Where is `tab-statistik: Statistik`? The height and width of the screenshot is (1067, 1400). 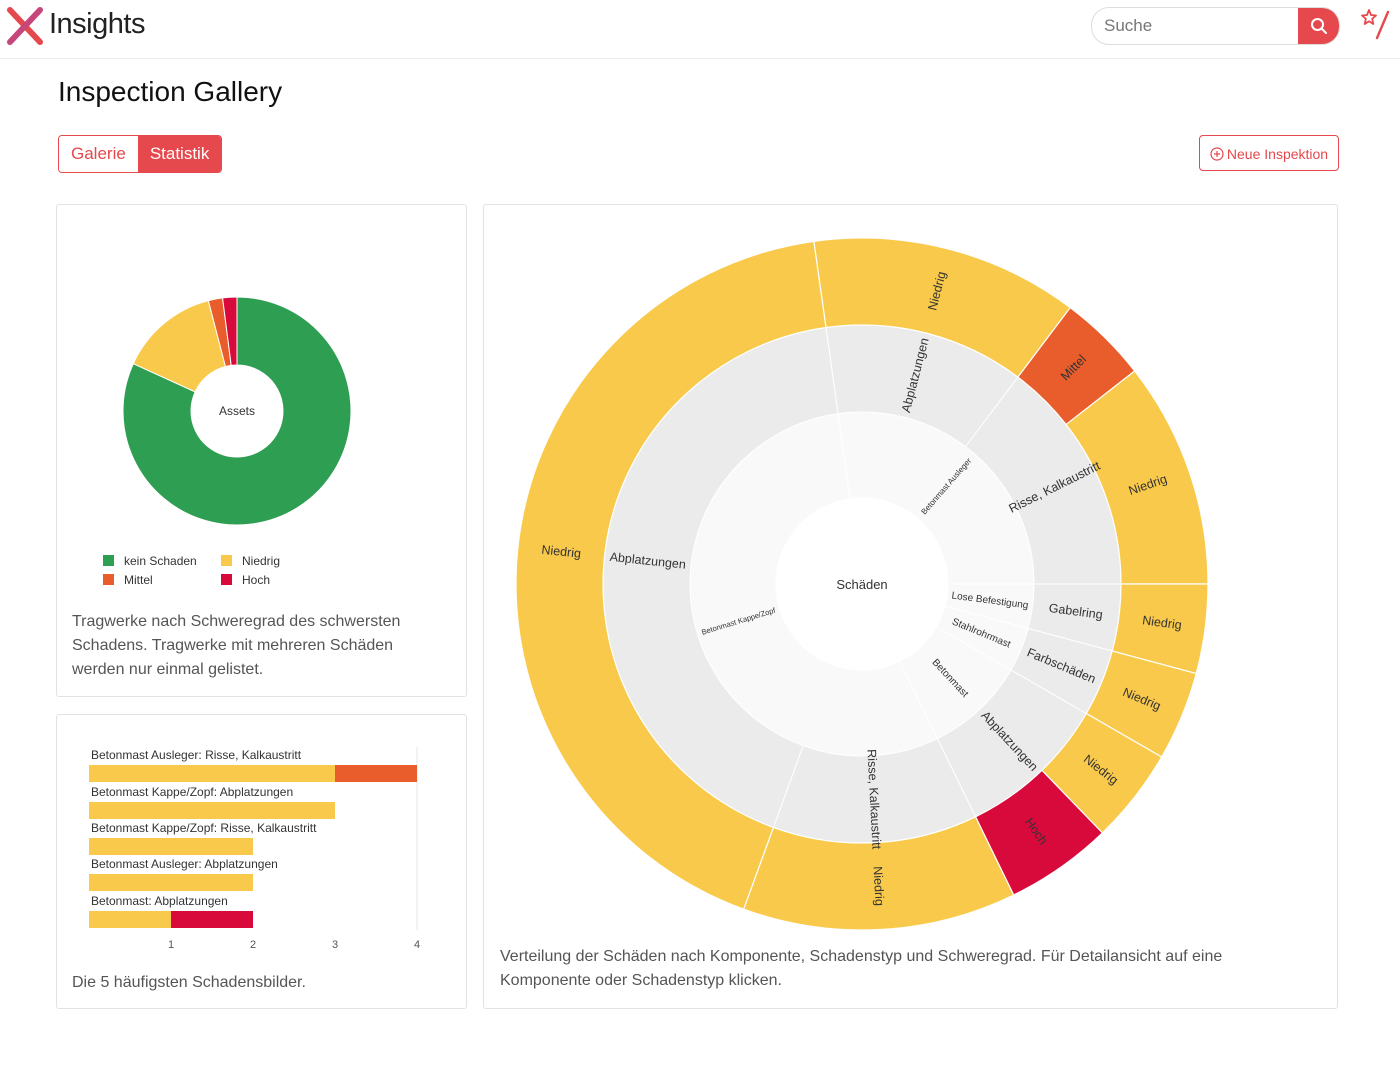 tab-statistik: Statistik is located at coordinates (179, 154).